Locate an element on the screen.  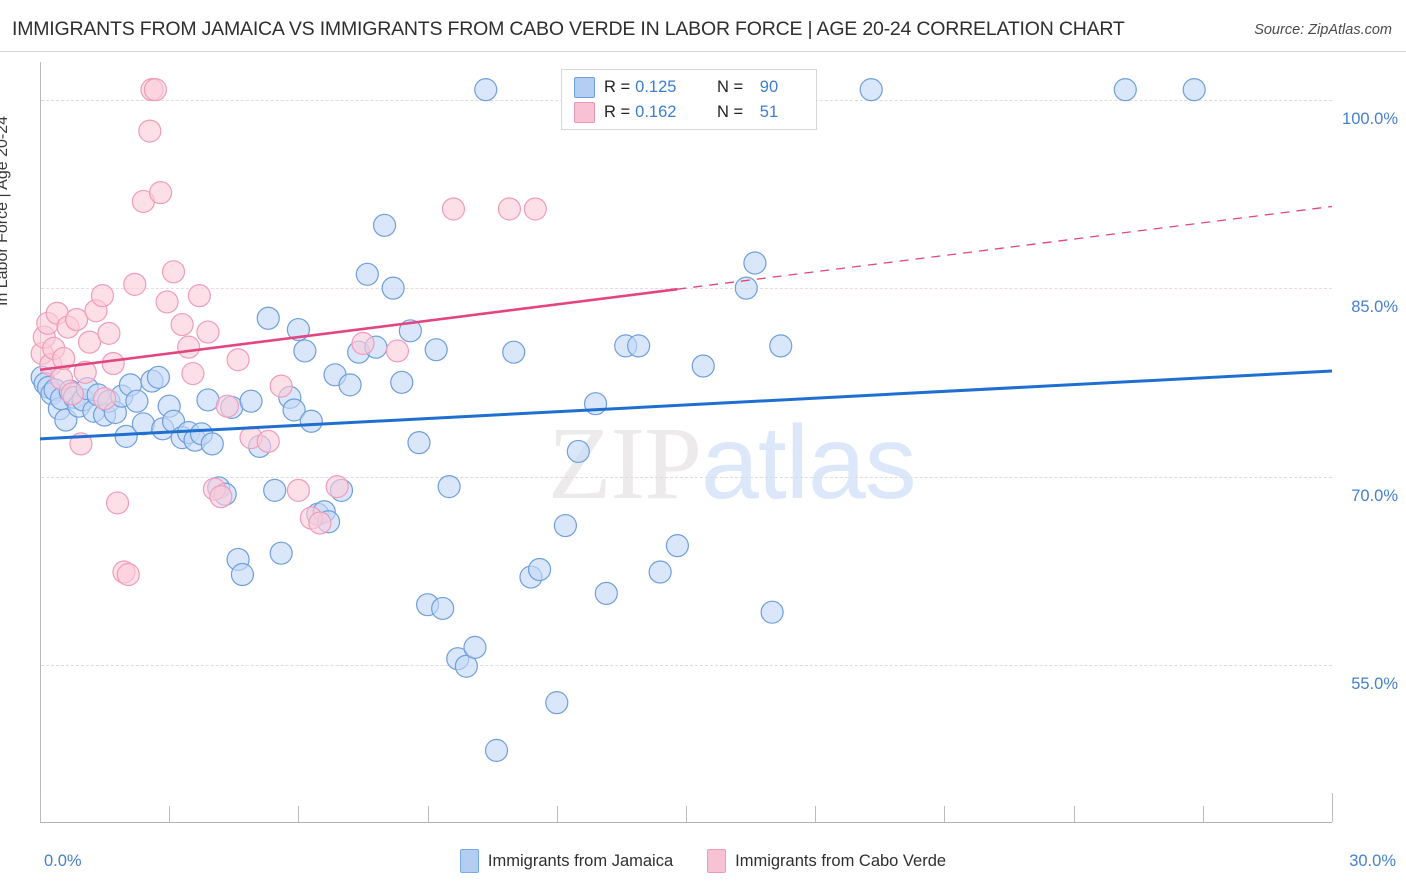
trendline-cabo-verde-solid is located at coordinates (358, 329).